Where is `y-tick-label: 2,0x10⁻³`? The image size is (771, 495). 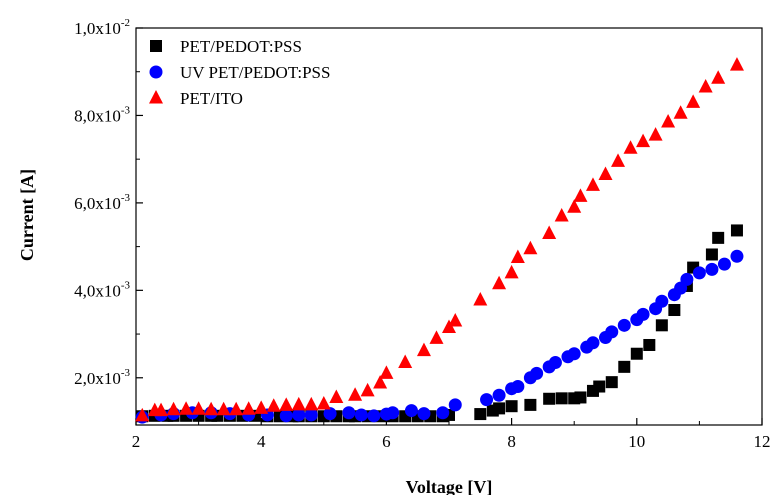
y-tick-label: 2,0x10⁻³ is located at coordinates (102, 377).